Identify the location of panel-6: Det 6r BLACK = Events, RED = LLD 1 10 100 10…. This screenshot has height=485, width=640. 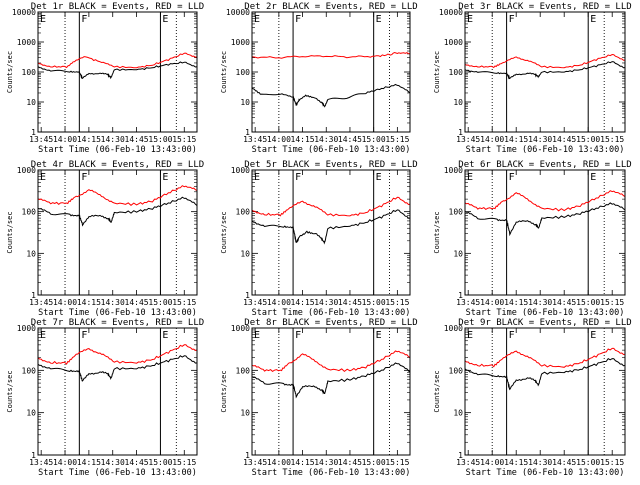
(532, 239).